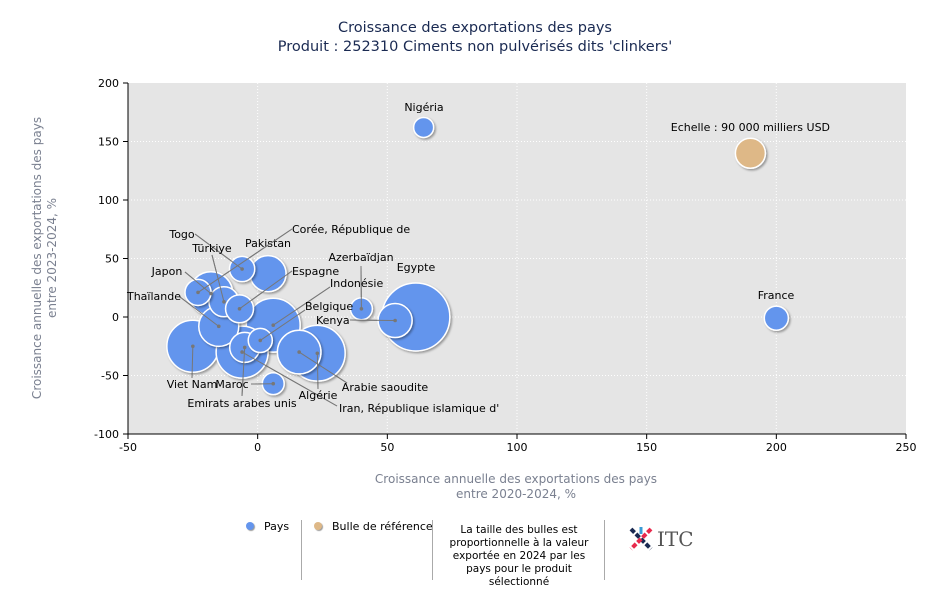 The image size is (950, 600). I want to click on bubble-label: Indonésie, so click(356, 283).